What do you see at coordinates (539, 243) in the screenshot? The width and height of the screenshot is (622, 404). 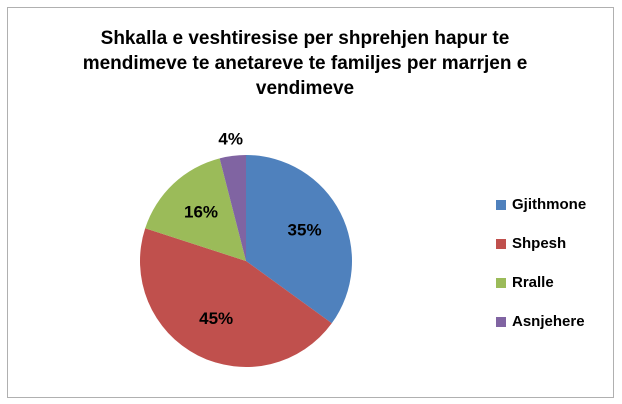 I see `legend-label: Shpesh` at bounding box center [539, 243].